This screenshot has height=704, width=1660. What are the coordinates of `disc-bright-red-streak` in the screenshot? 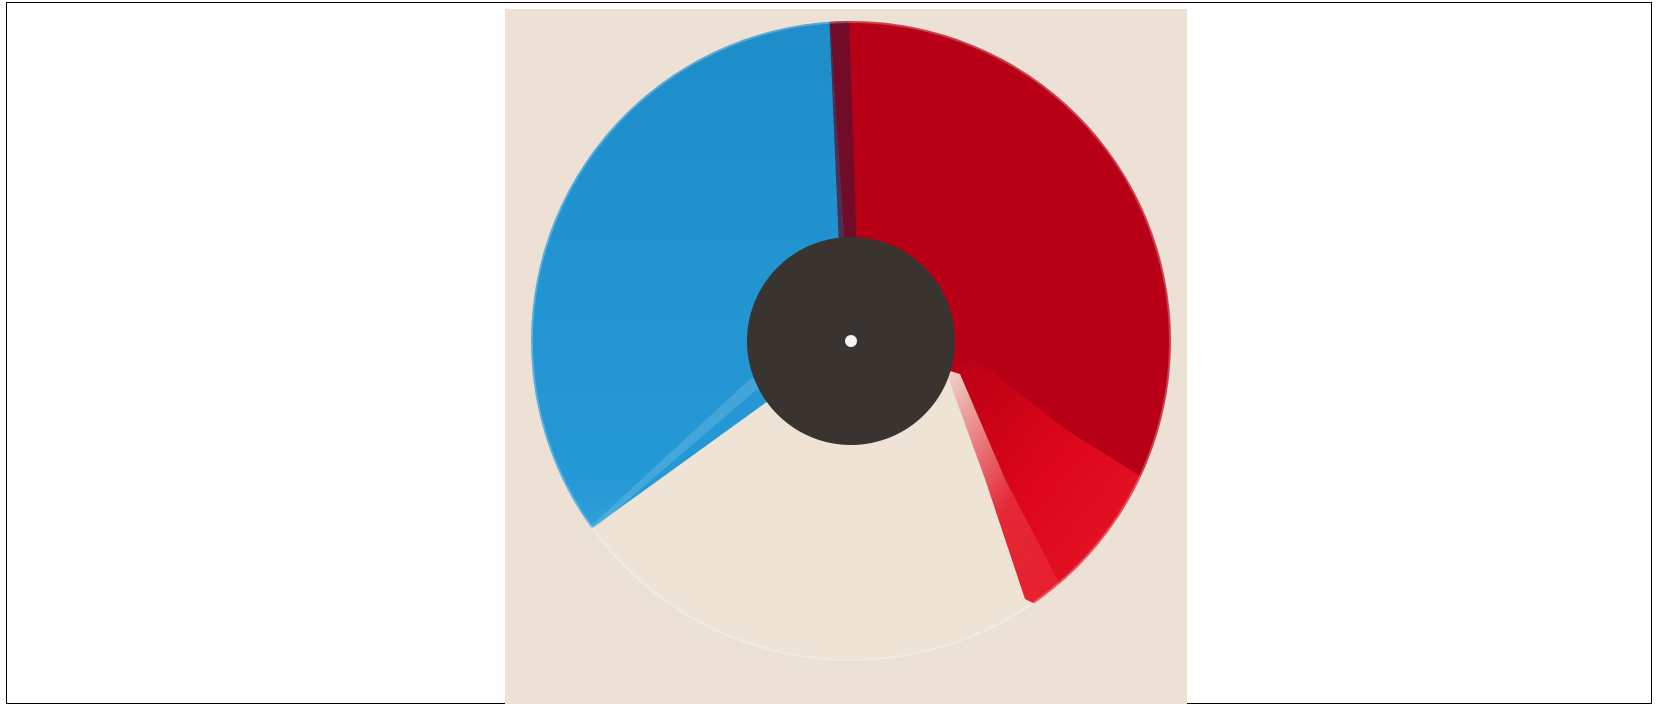 It's located at (1045, 484).